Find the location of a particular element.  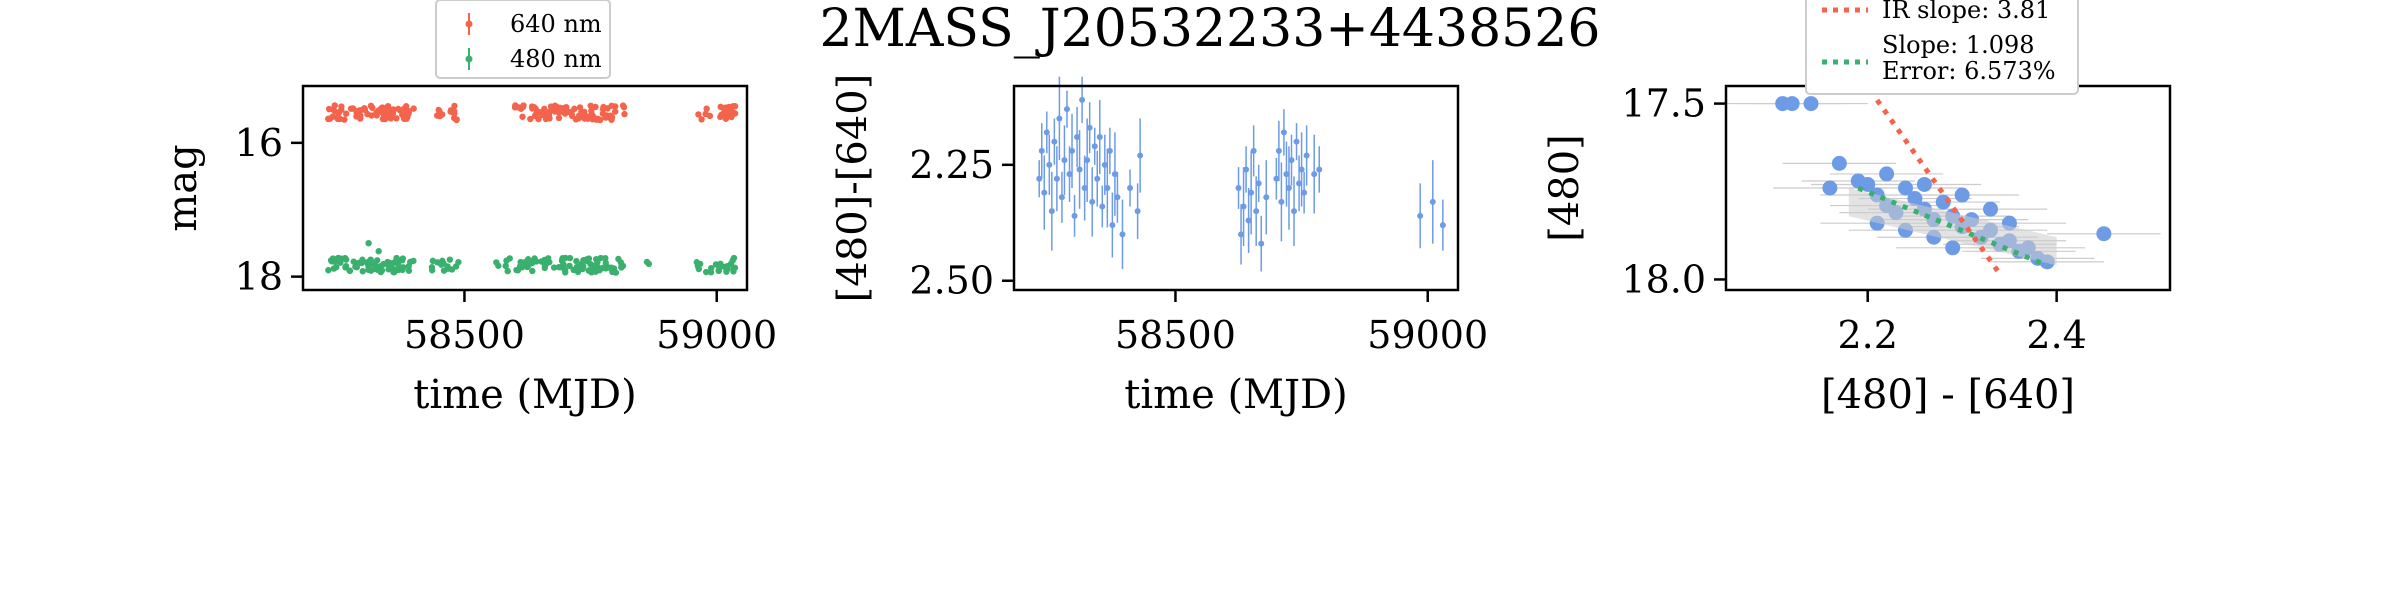

light-curve-ticks: 58500 59000 16 18 is located at coordinates (506, 239).